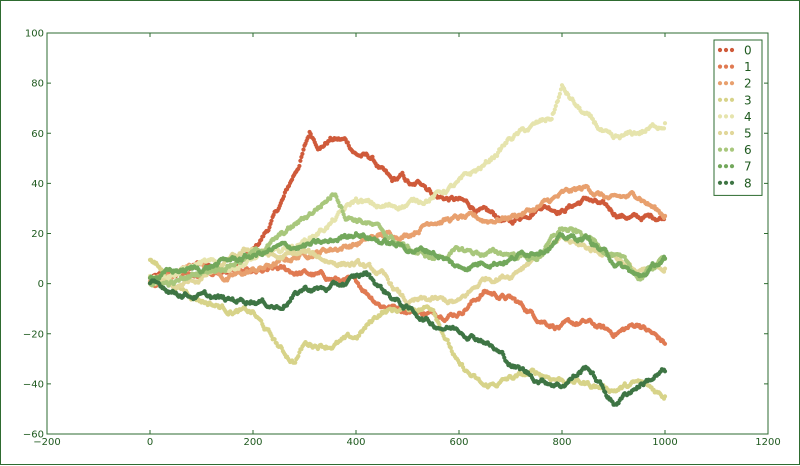 The image size is (800, 466). What do you see at coordinates (46, 442) in the screenshot?
I see `x-tick-label: −200` at bounding box center [46, 442].